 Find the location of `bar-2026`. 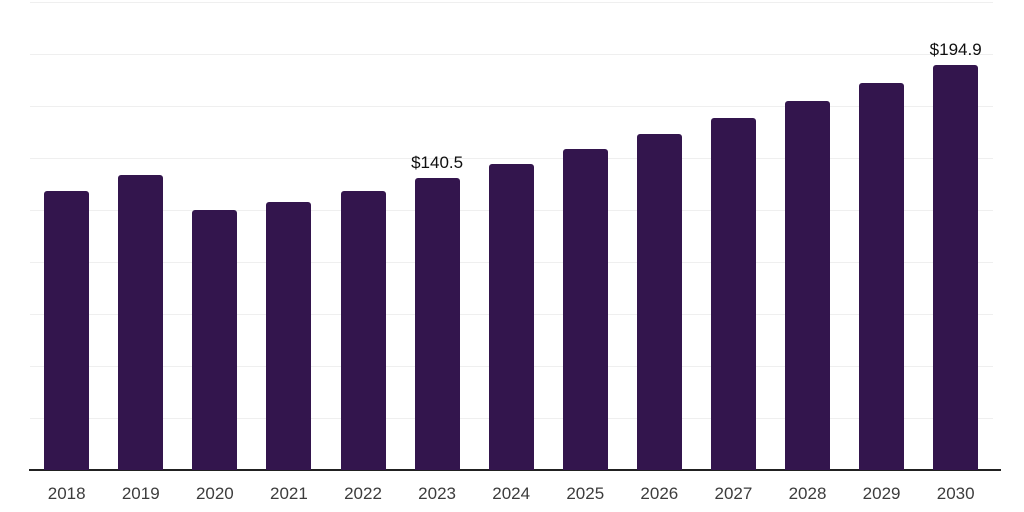

bar-2026 is located at coordinates (659, 301).